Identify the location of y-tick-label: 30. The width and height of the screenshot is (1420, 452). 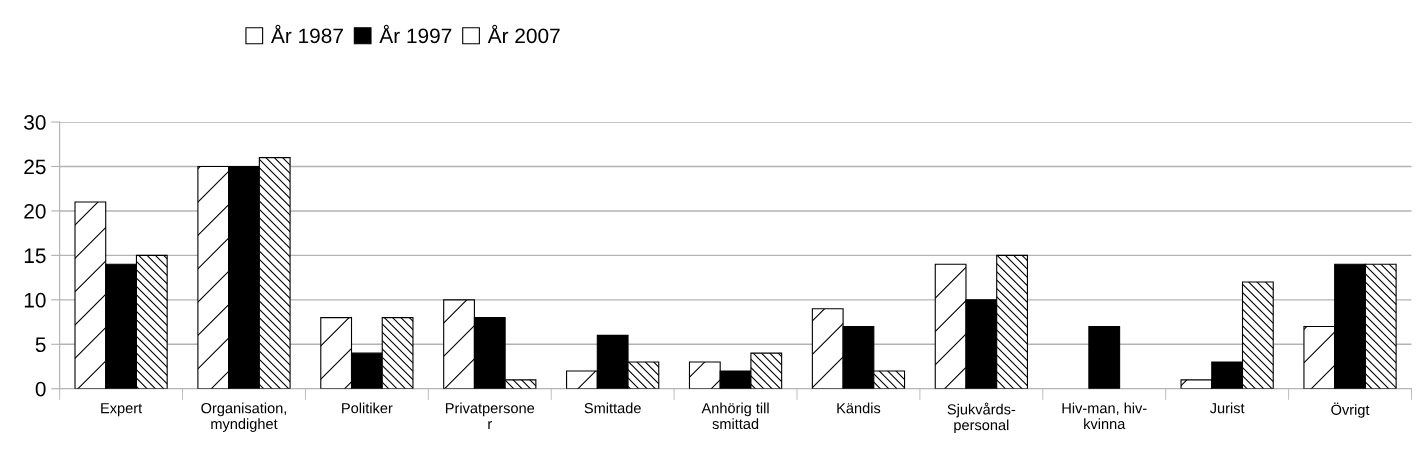
(35, 122).